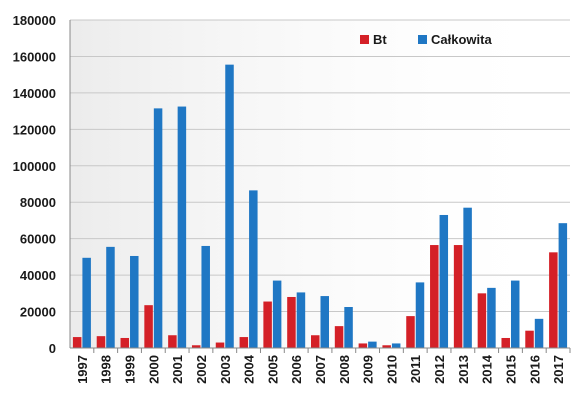  What do you see at coordinates (364, 39) in the screenshot?
I see `legend-swatch-bt` at bounding box center [364, 39].